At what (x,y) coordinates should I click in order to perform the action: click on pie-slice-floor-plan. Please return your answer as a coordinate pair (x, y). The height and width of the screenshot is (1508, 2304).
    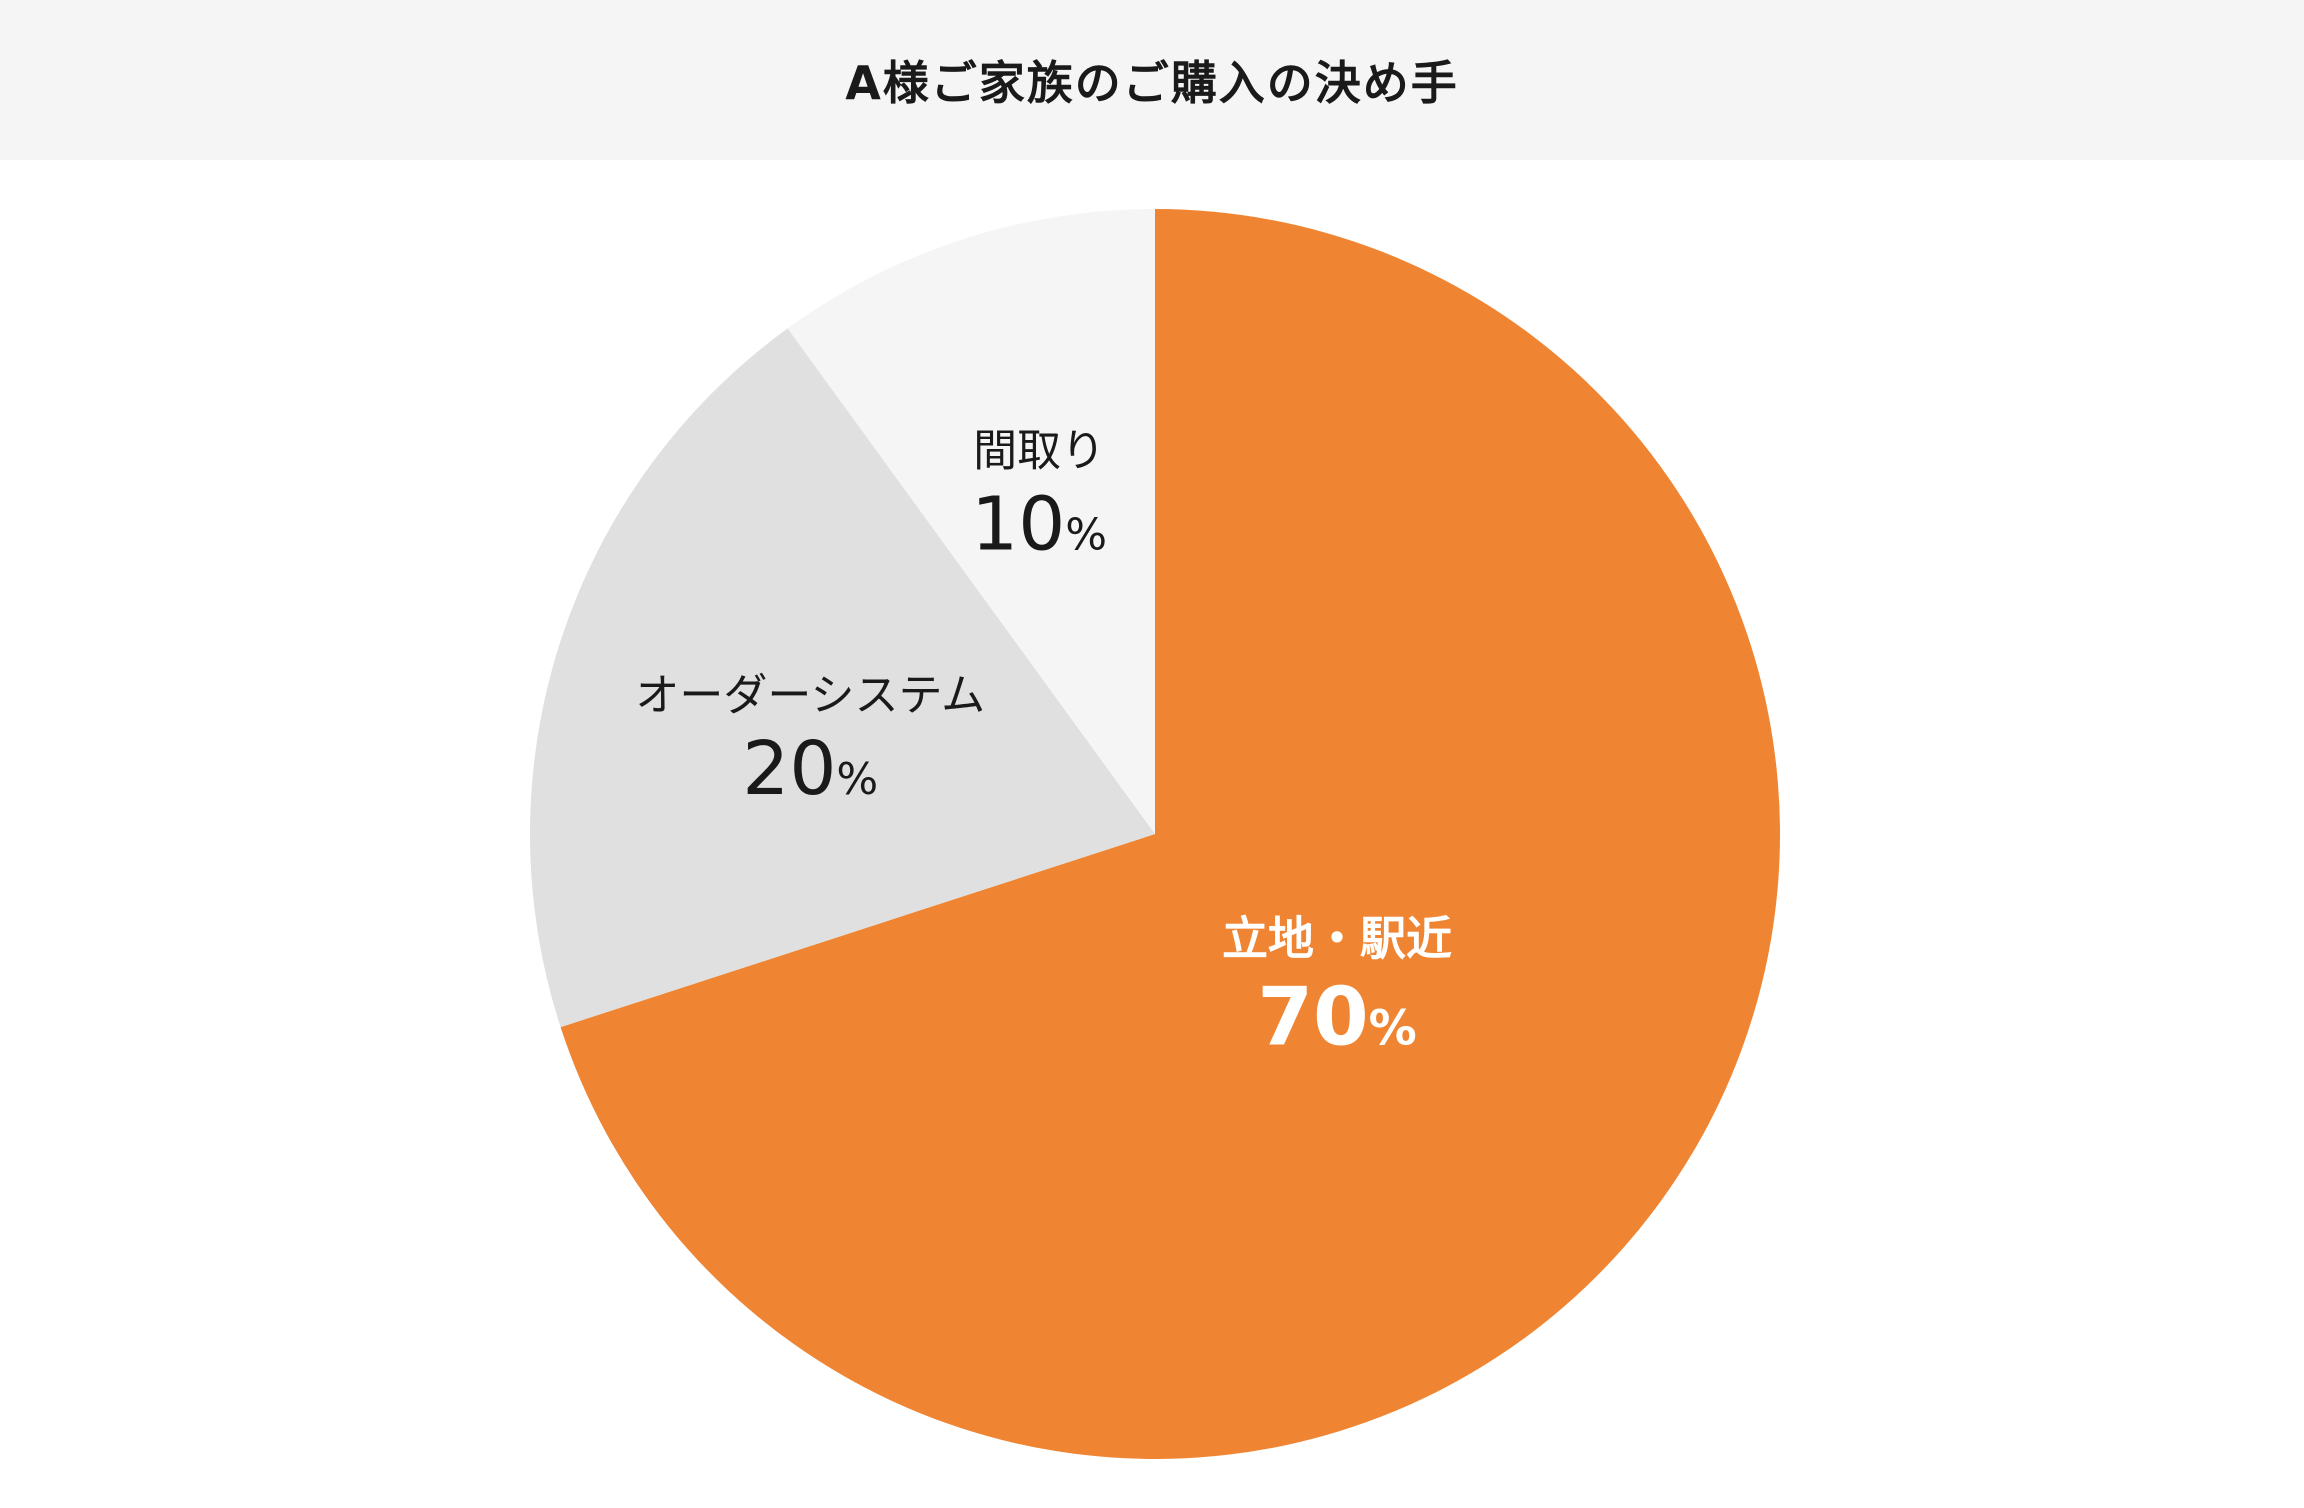
    Looking at the image, I should click on (971, 521).